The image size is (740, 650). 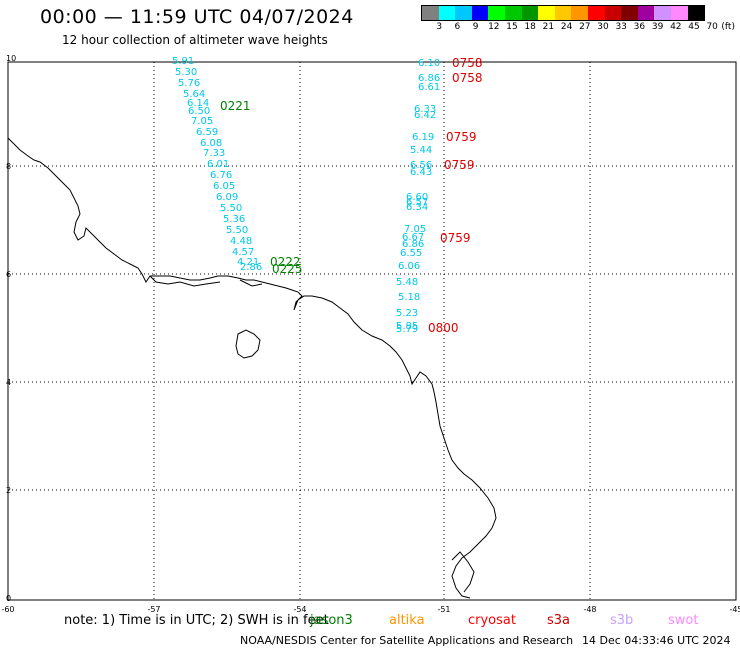 I want to click on wave-height-value: 6.14, so click(x=198, y=103).